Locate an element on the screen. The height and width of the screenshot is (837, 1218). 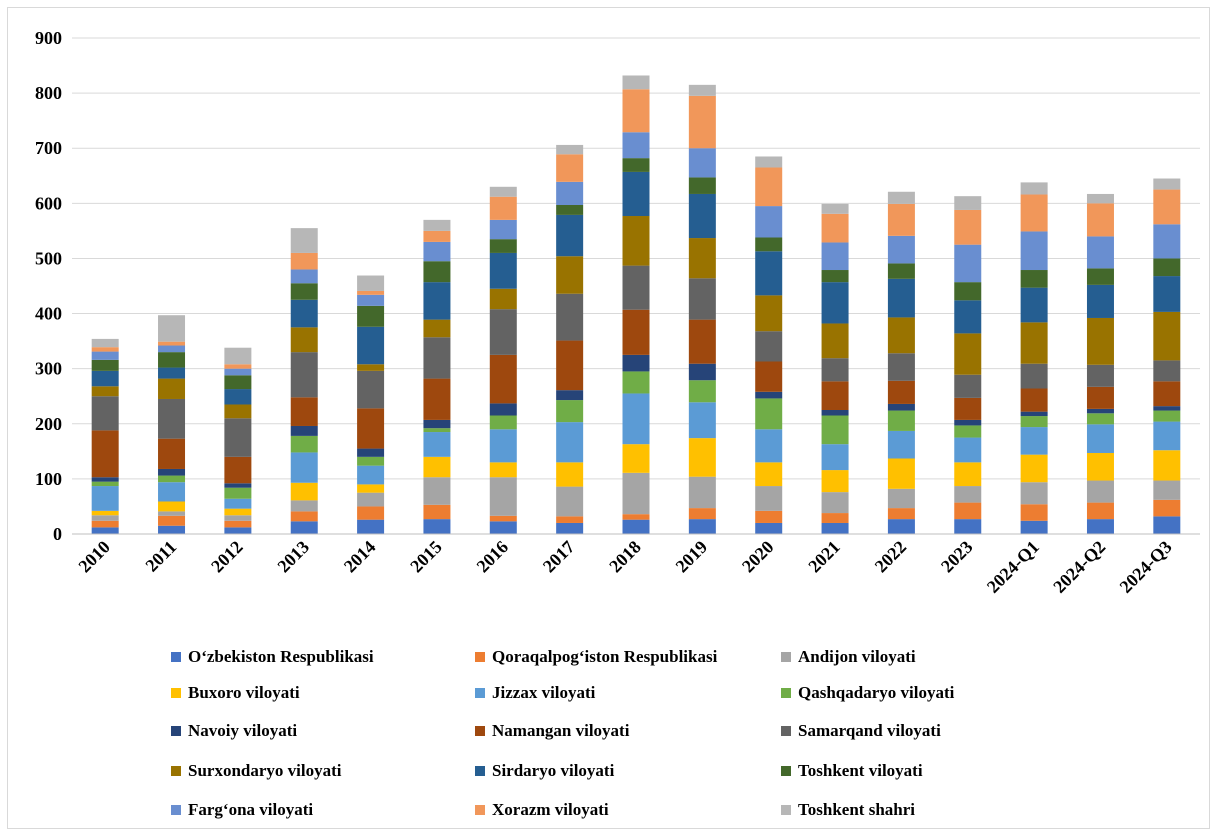
x-tick-label: 2010 is located at coordinates (94, 557).